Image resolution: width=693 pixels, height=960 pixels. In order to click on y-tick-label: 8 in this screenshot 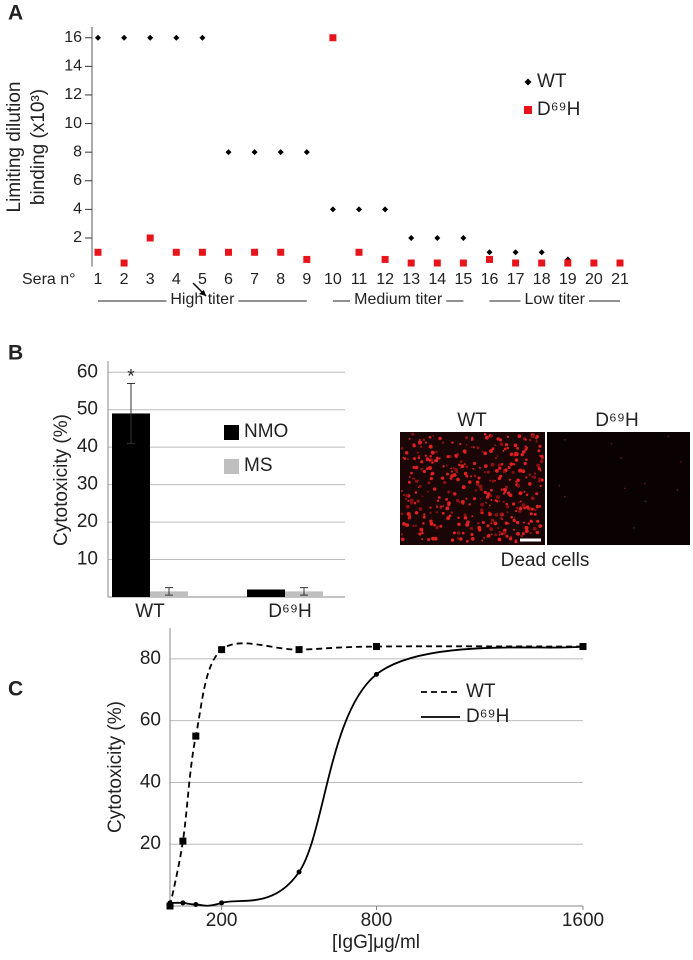, I will do `click(77, 151)`.